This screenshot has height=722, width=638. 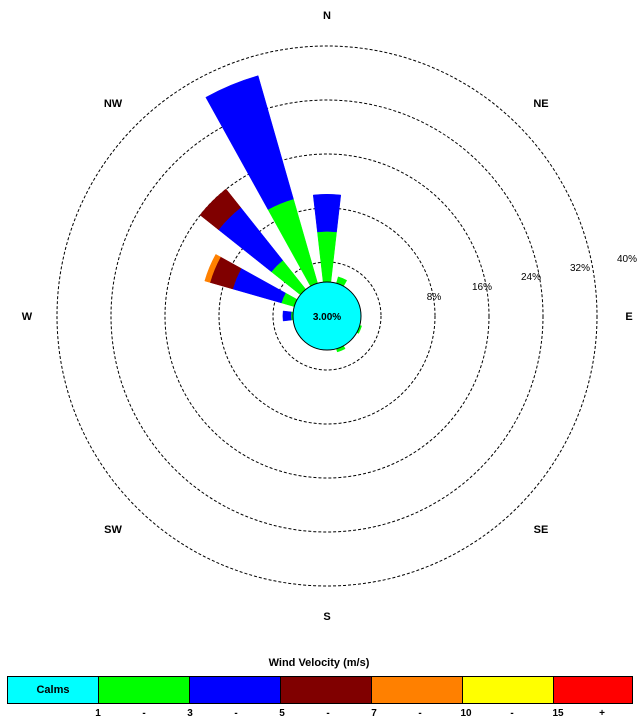 What do you see at coordinates (466, 713) in the screenshot?
I see `legend-tick-label: 10` at bounding box center [466, 713].